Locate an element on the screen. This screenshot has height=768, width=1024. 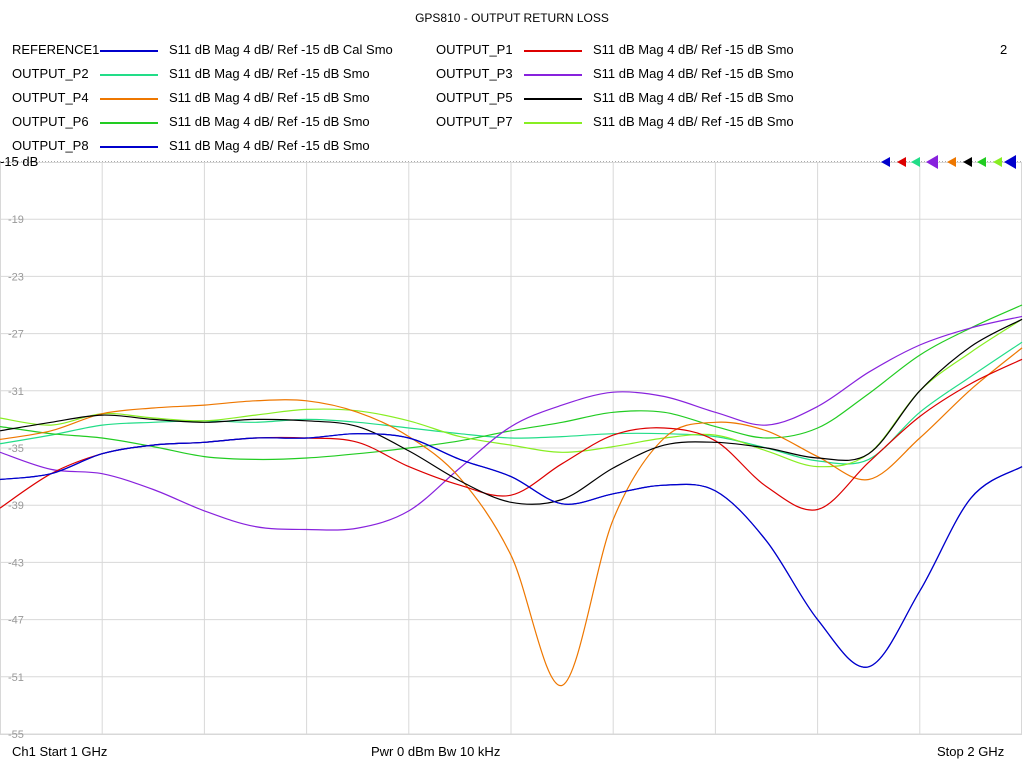
y-tick-label: -43 is located at coordinates (16, 563).